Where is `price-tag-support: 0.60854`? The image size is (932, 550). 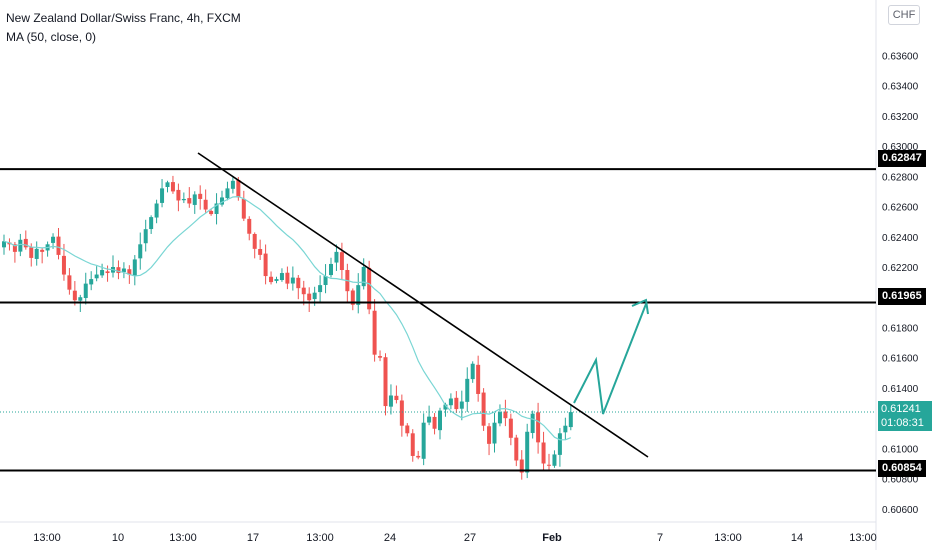 price-tag-support: 0.60854 is located at coordinates (902, 468).